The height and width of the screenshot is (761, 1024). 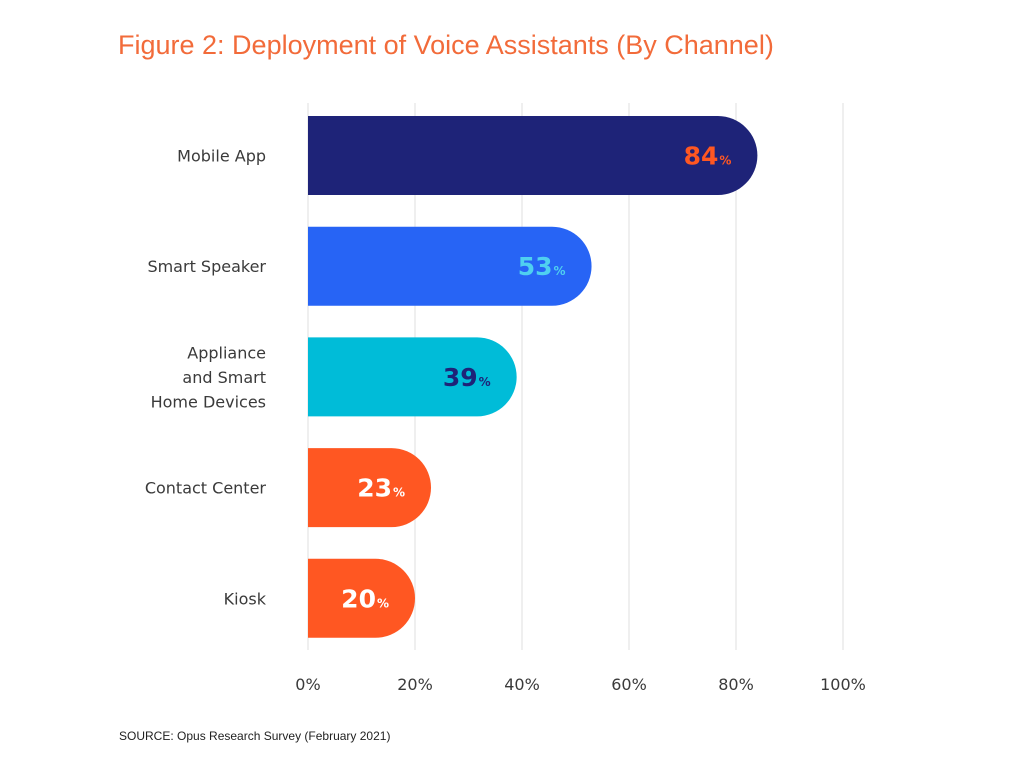 What do you see at coordinates (542, 266) in the screenshot?
I see `value-label: 53%` at bounding box center [542, 266].